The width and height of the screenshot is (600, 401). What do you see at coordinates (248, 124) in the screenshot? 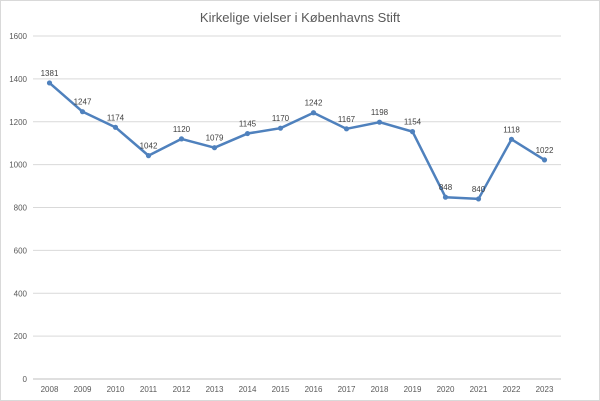
I see `data-label: 1145` at bounding box center [248, 124].